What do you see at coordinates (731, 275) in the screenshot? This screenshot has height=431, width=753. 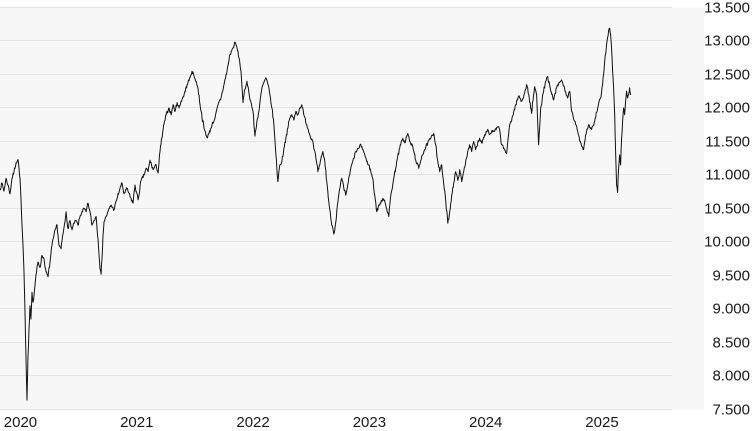 I see `y-tick-label: 9.500` at bounding box center [731, 275].